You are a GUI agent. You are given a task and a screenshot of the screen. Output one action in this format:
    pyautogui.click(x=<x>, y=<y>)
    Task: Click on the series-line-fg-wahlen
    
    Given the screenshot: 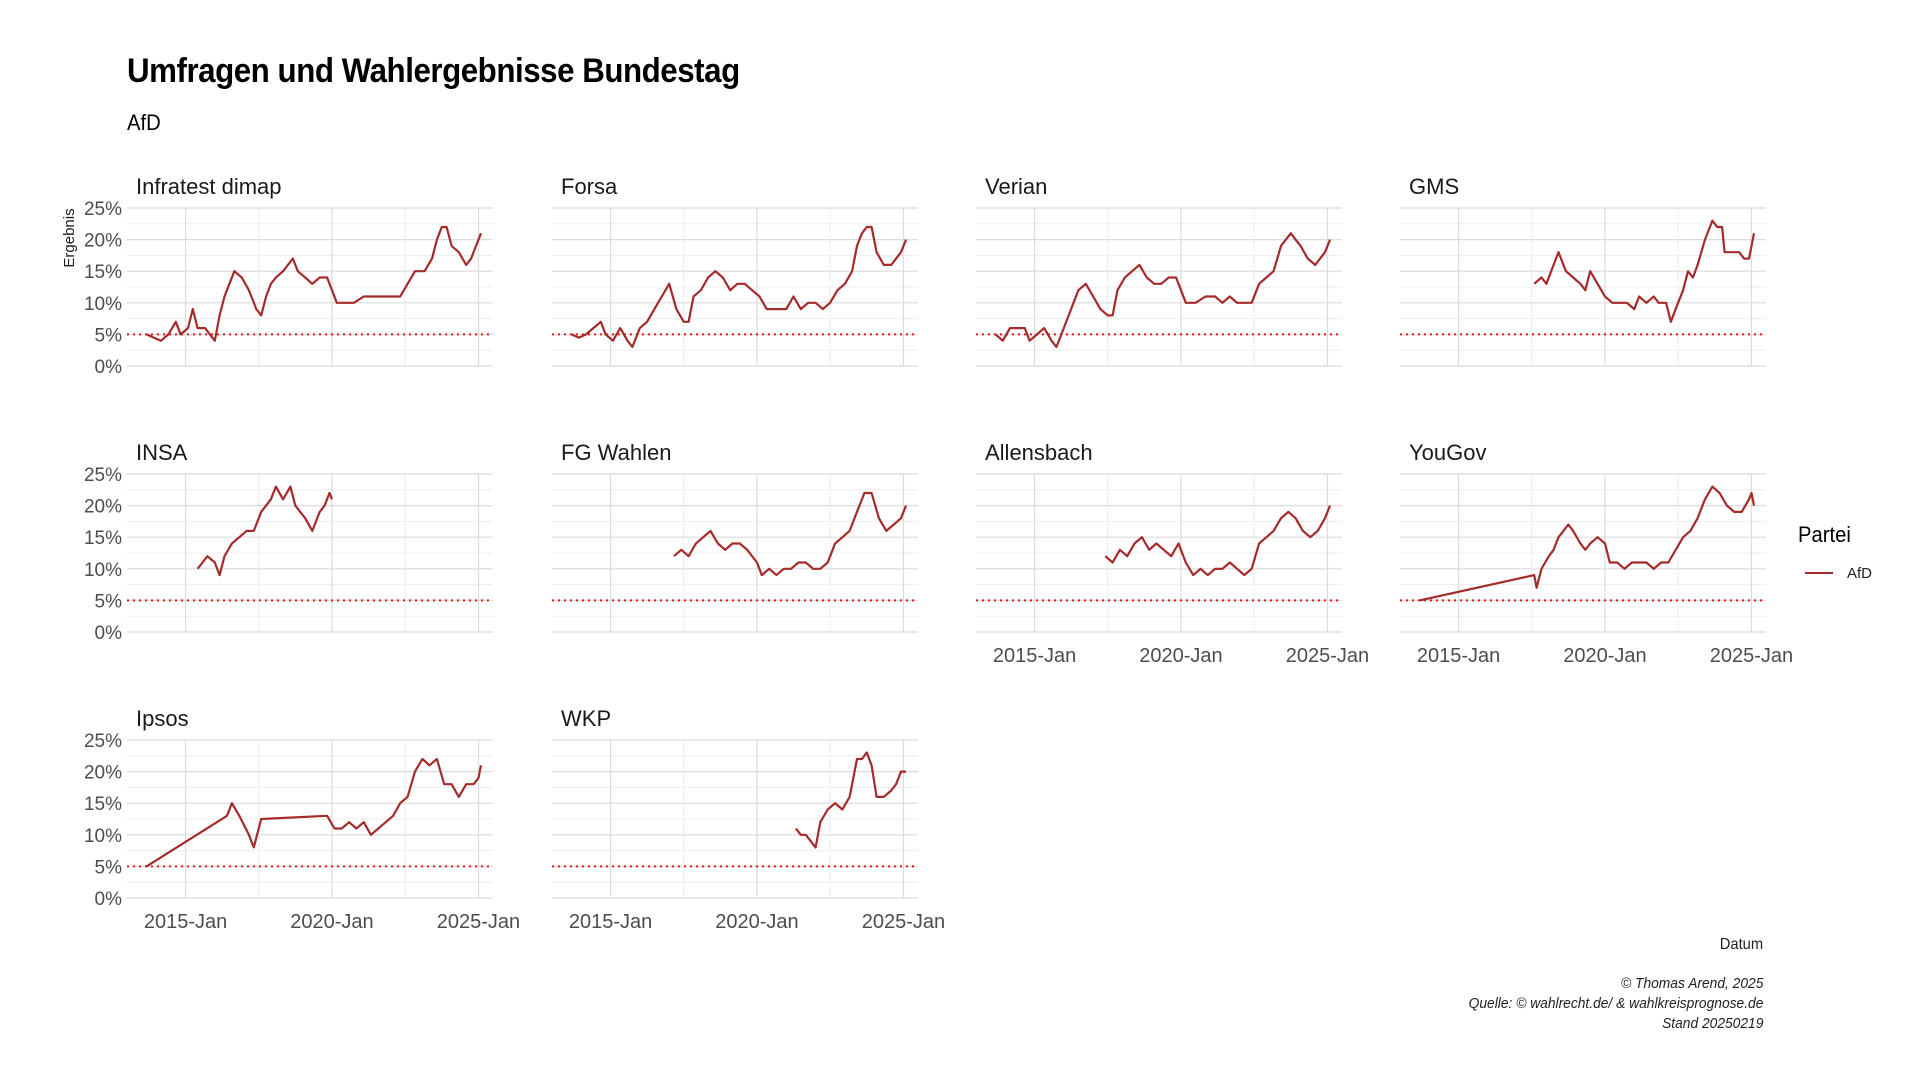 What is the action you would take?
    pyautogui.click(x=790, y=534)
    